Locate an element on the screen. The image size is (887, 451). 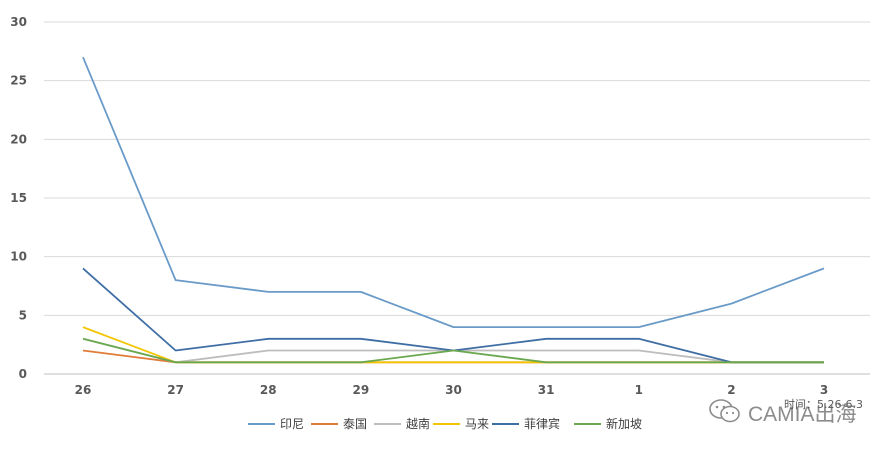
x-tick-label: 30 is located at coordinates (453, 390).